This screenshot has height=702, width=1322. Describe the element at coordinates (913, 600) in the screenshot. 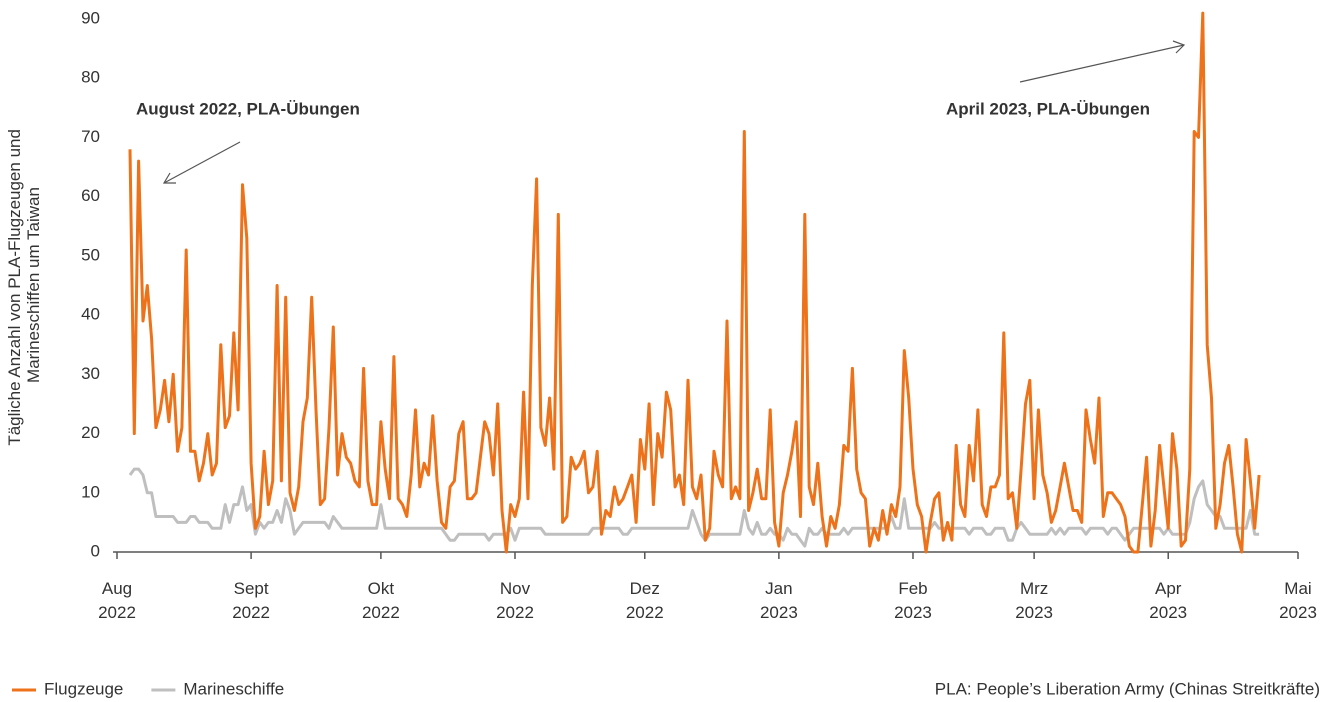

I see `x-tick-label: Feb 2023` at that location.